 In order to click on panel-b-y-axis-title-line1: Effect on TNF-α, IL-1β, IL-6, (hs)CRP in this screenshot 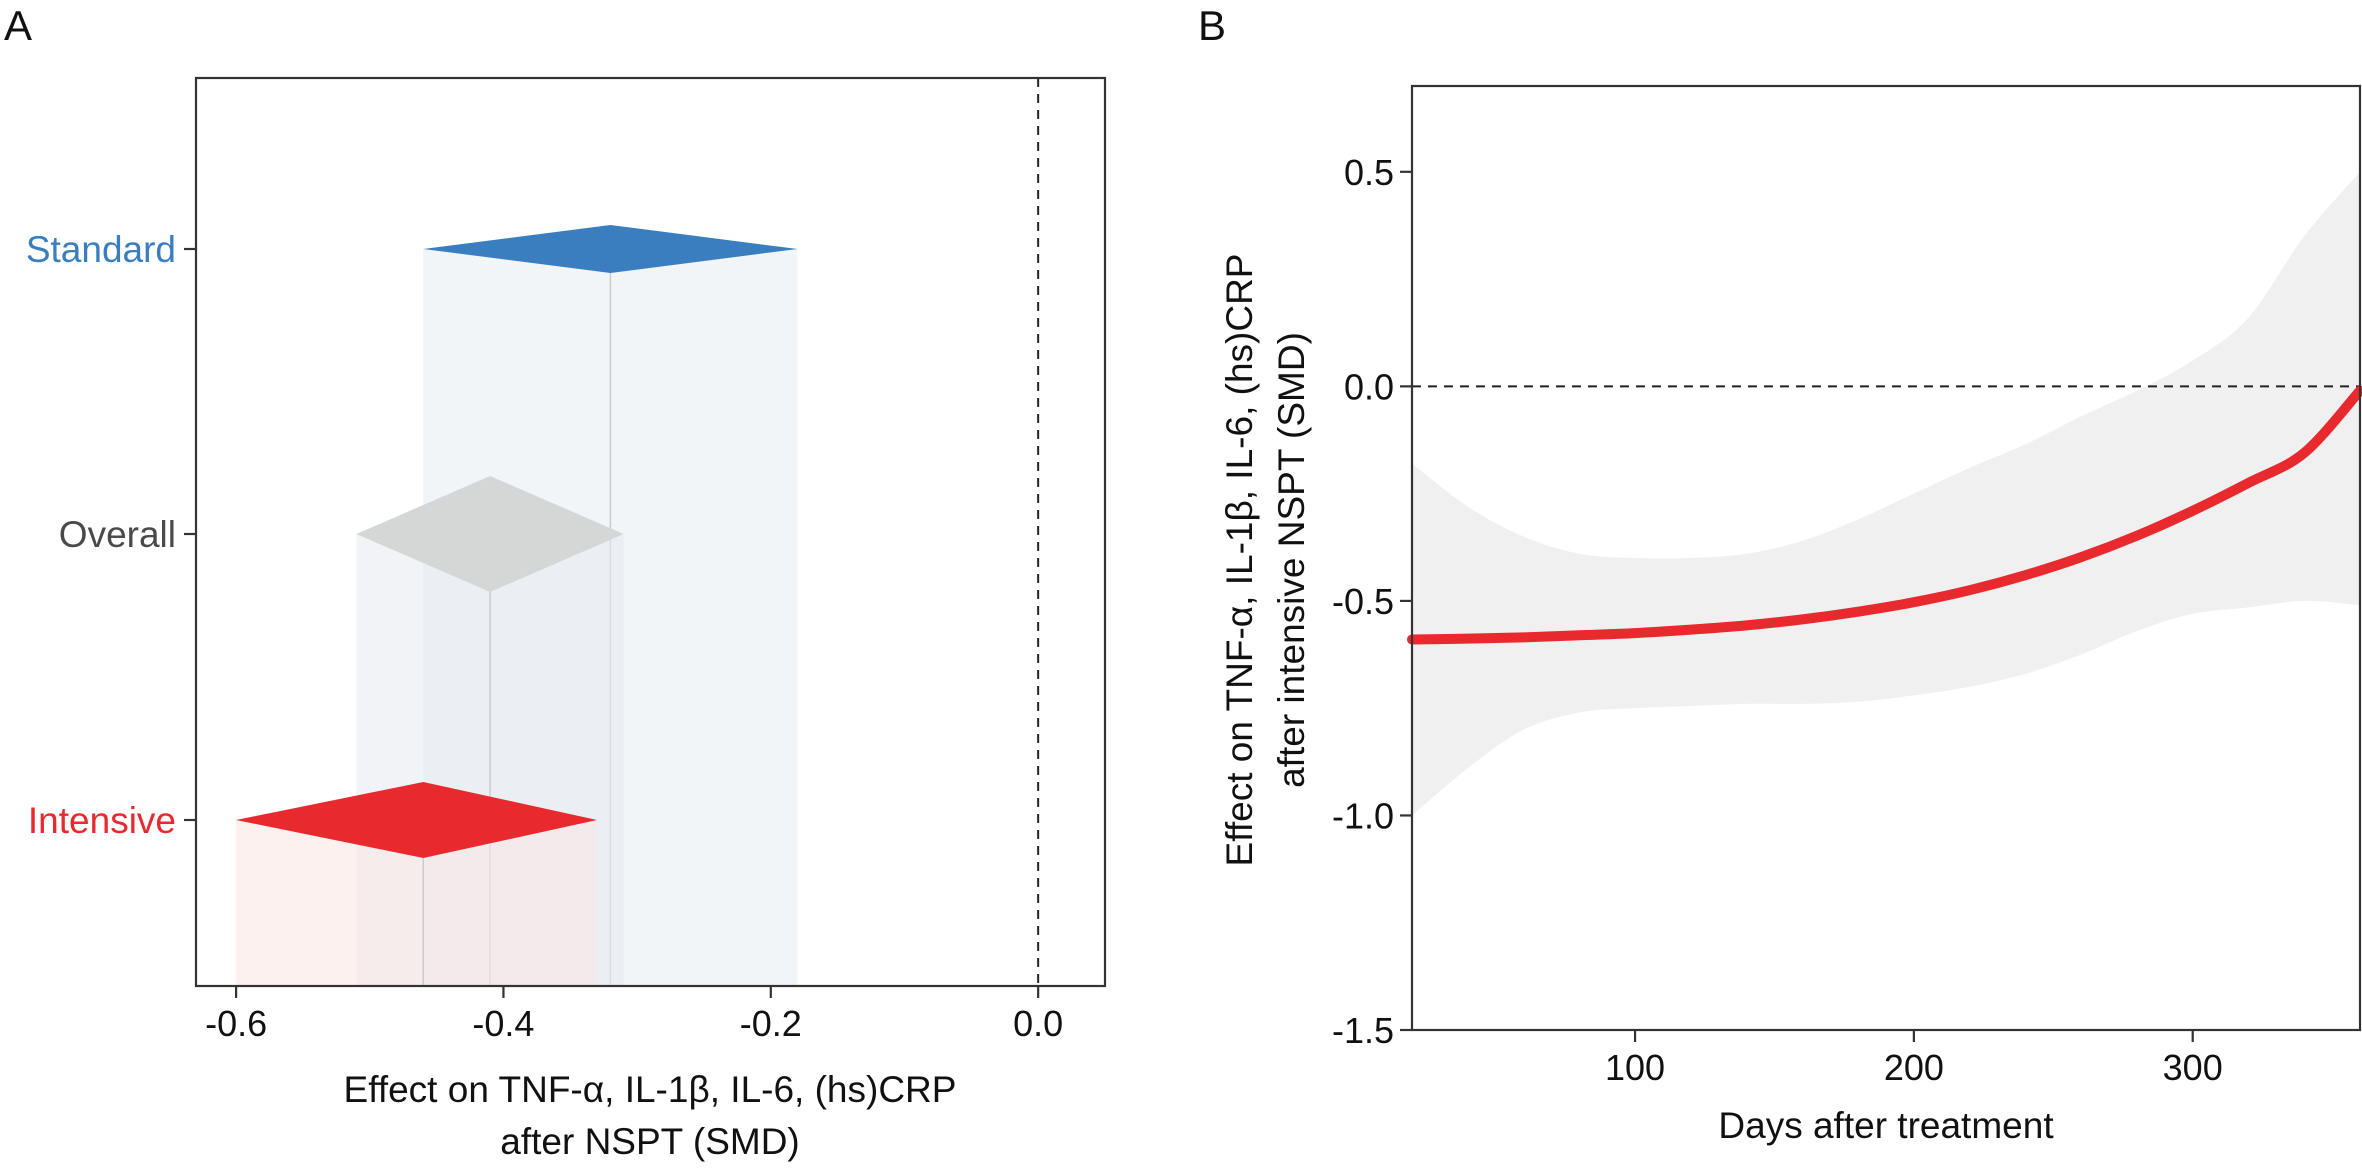, I will do `click(1239, 560)`.